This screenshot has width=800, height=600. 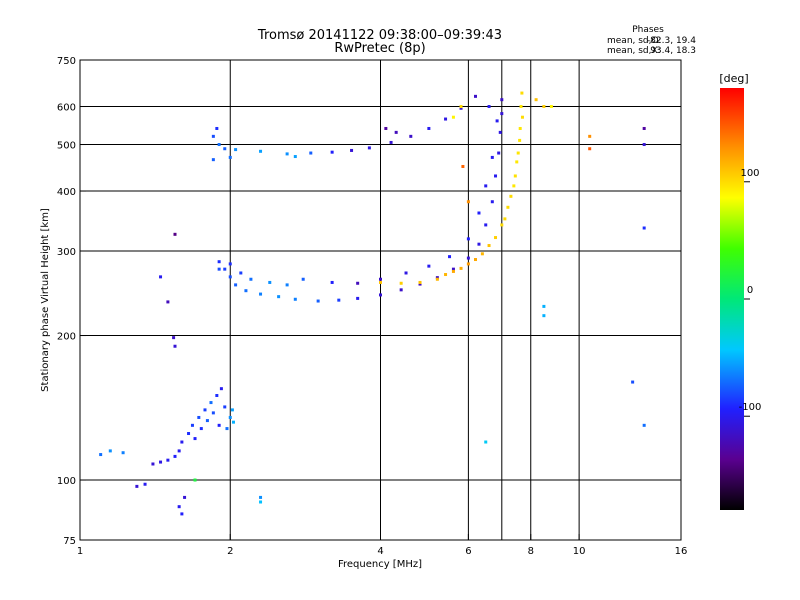 I want to click on colorbar, so click(x=732, y=299).